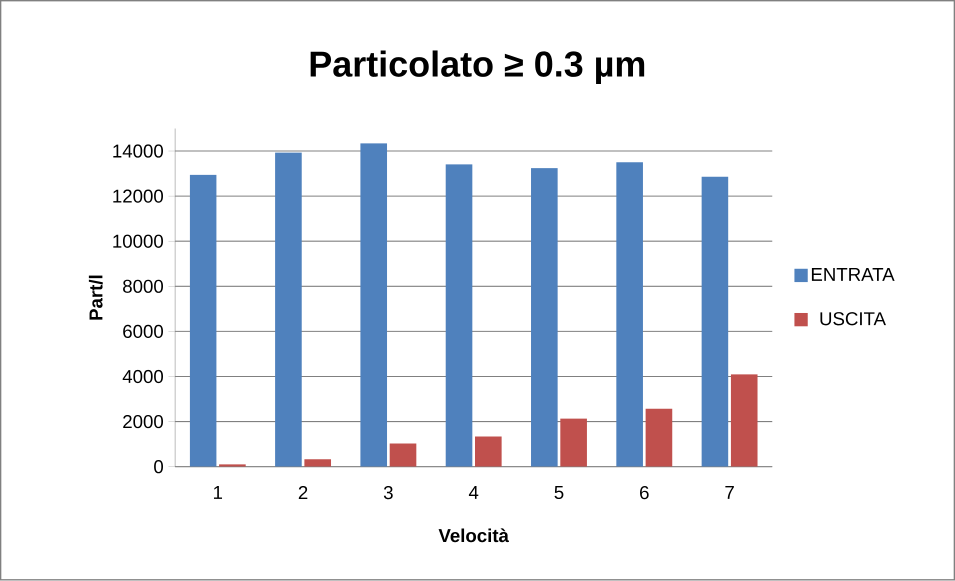 This screenshot has height=581, width=955. I want to click on chart-title: Particolato ≥ 0.3 µm, so click(477, 67).